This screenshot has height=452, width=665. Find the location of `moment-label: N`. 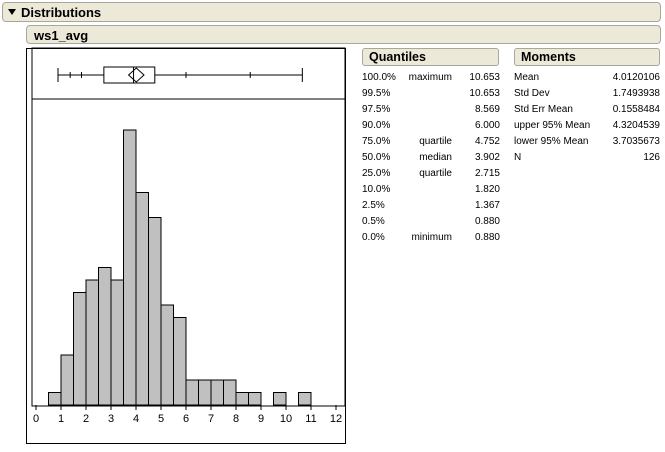

moment-label: N is located at coordinates (518, 157).